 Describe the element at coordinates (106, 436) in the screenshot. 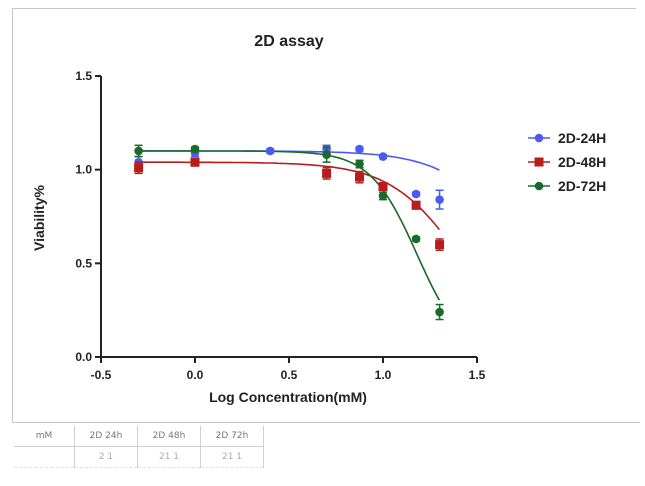

I see `table-header-cell: 2D 24h` at that location.